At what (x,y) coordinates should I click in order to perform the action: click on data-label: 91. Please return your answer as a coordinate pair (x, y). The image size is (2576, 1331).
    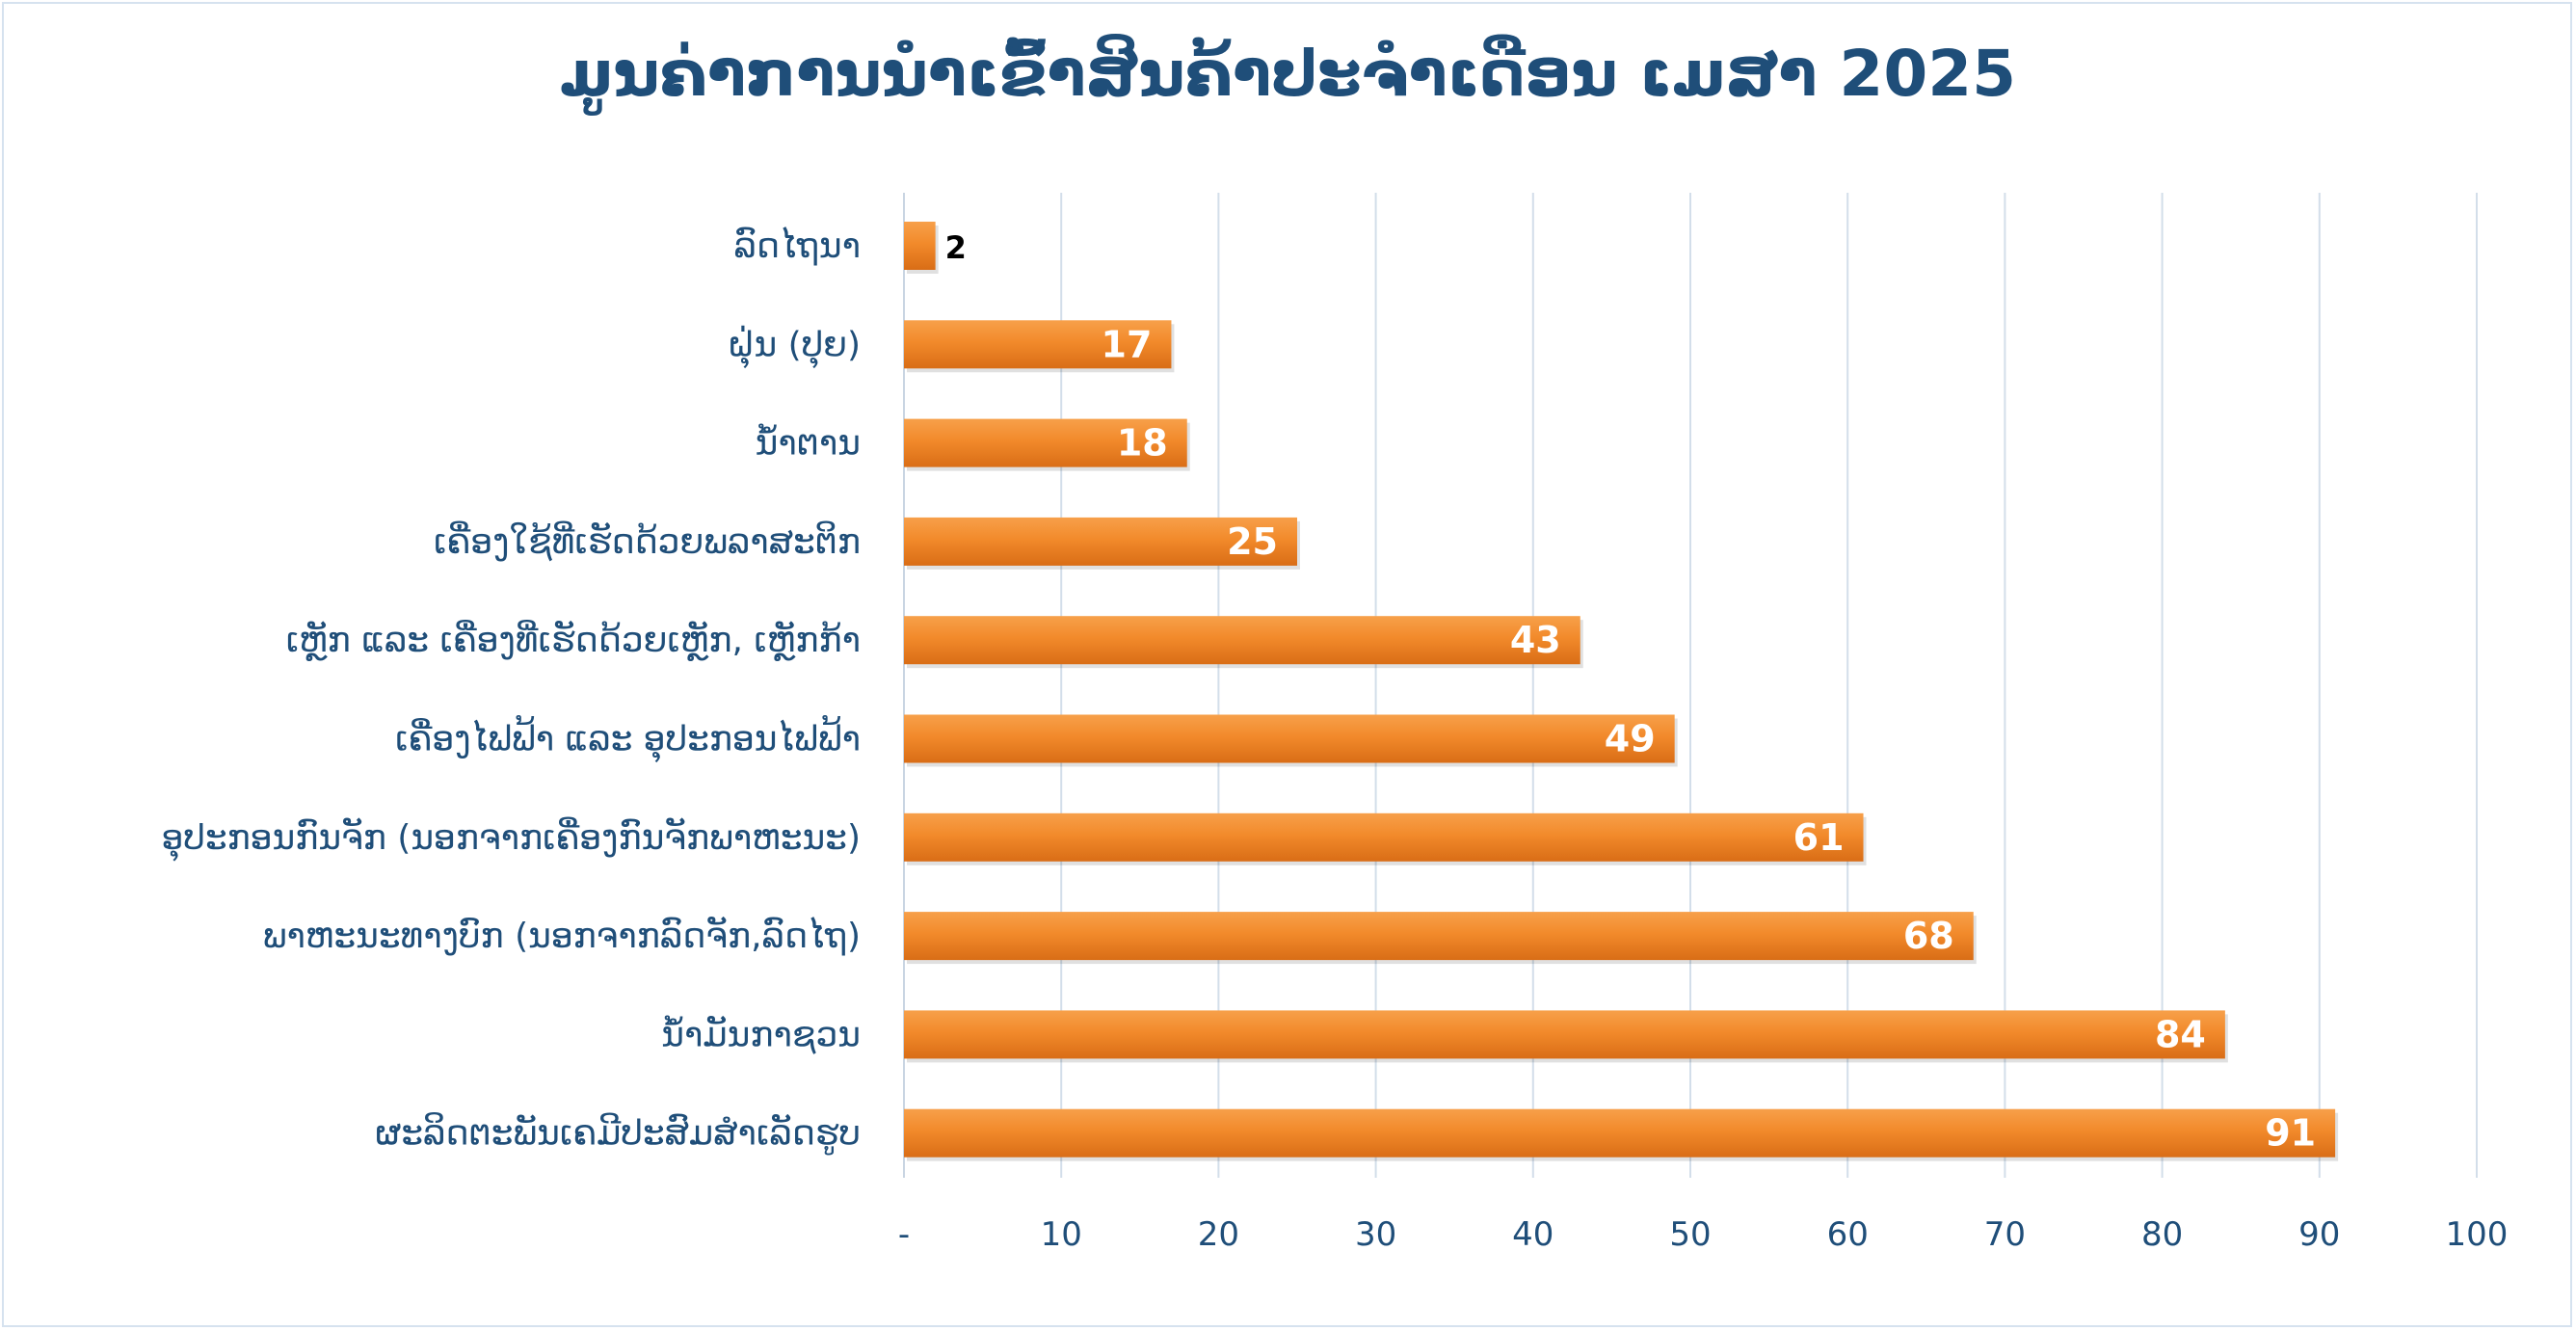
    Looking at the image, I should click on (2290, 1133).